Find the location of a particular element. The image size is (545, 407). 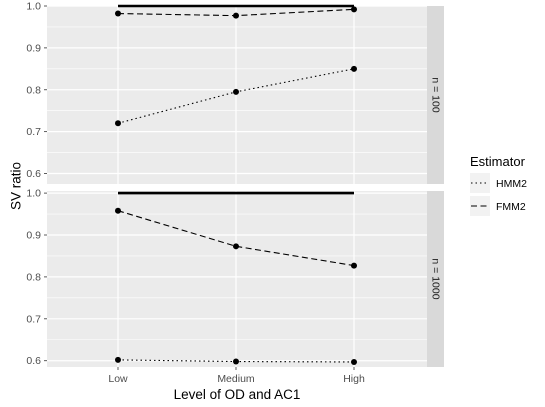

legend-title: Estimator is located at coordinates (498, 161).